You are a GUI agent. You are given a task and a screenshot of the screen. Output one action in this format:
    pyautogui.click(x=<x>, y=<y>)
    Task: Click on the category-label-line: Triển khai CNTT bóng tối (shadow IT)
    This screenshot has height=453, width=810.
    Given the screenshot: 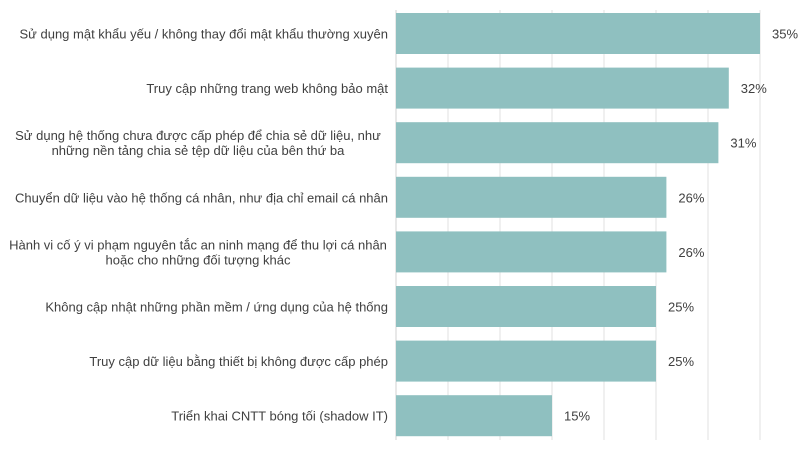 What is the action you would take?
    pyautogui.click(x=279, y=416)
    